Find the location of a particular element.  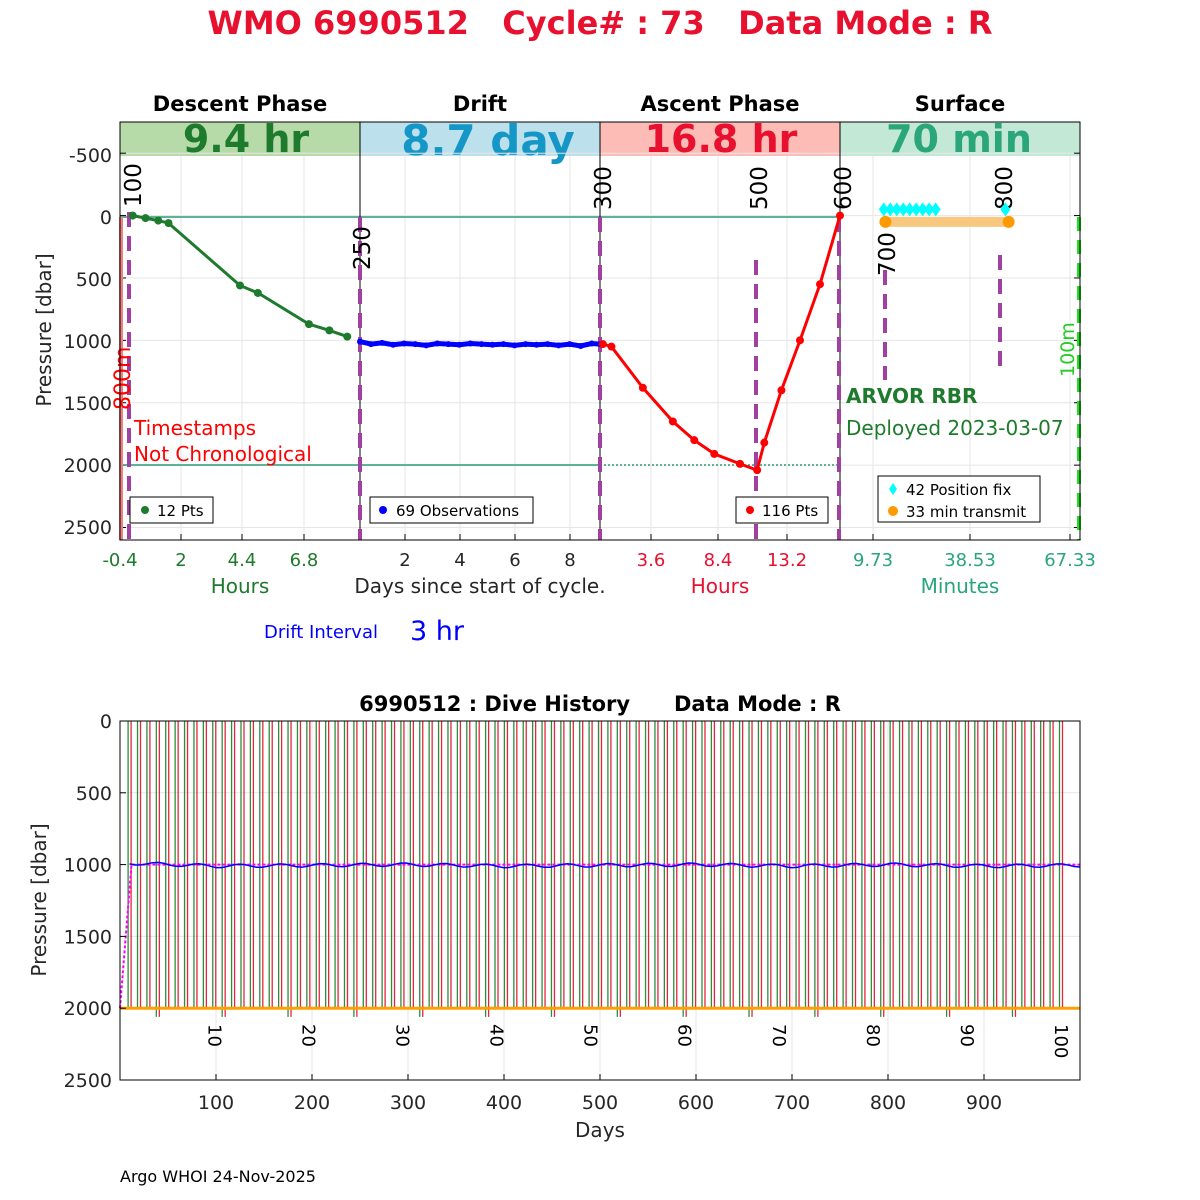

y-tick-label: 500 is located at coordinates (94, 280).